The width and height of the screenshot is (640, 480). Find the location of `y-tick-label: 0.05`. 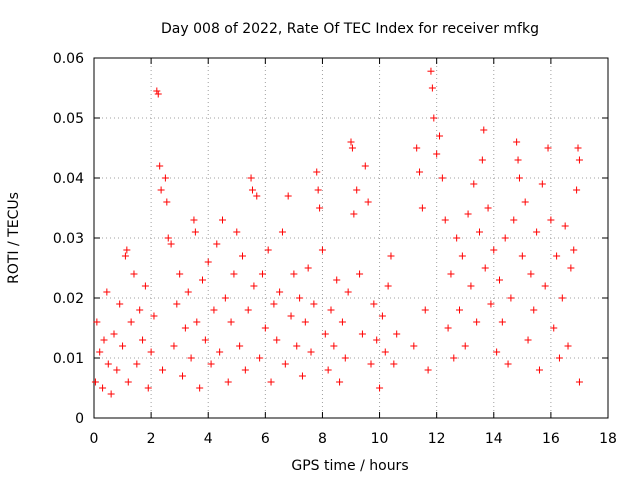

y-tick-label: 0.05 is located at coordinates (68, 119).